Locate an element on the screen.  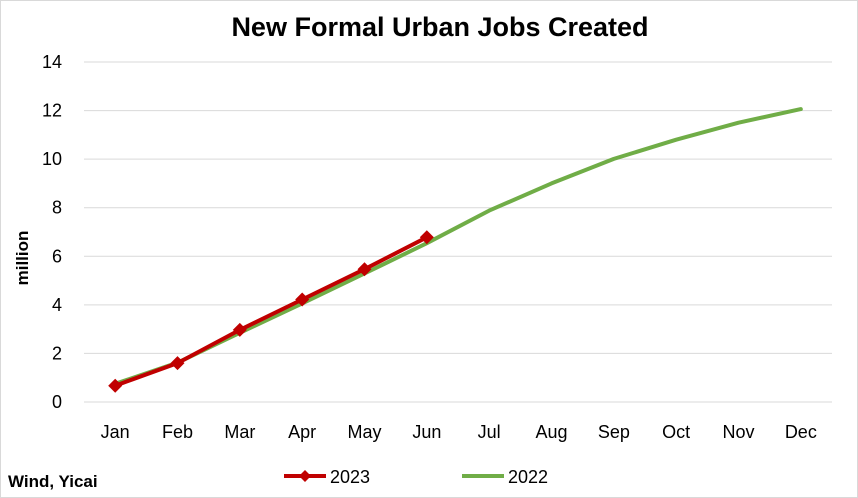
x-tick-label: Sep is located at coordinates (614, 432).